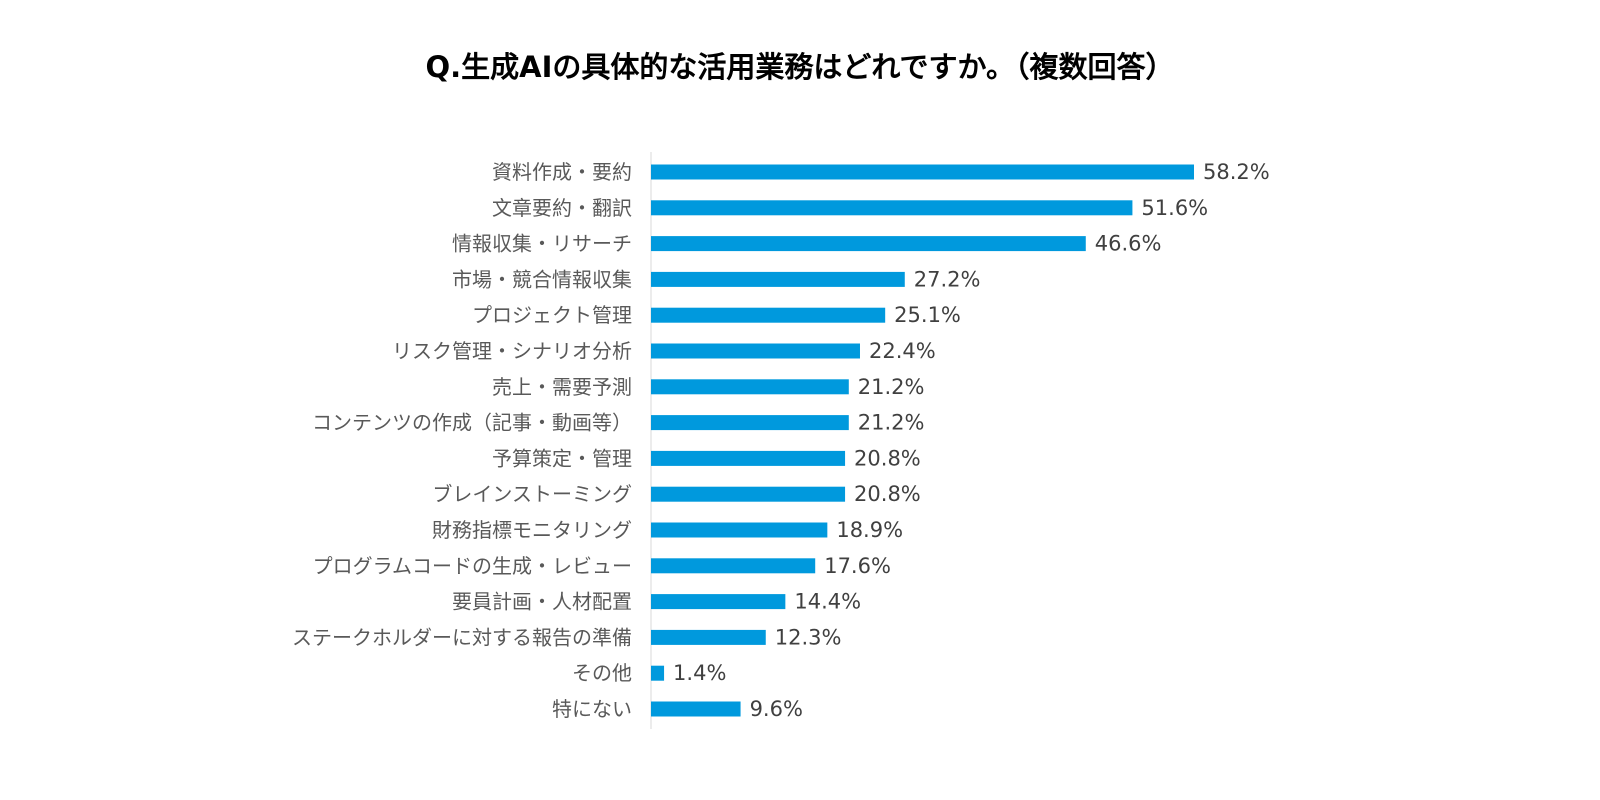 The height and width of the screenshot is (800, 1600). Describe the element at coordinates (869, 530) in the screenshot. I see `data-label: 18.9%` at that location.